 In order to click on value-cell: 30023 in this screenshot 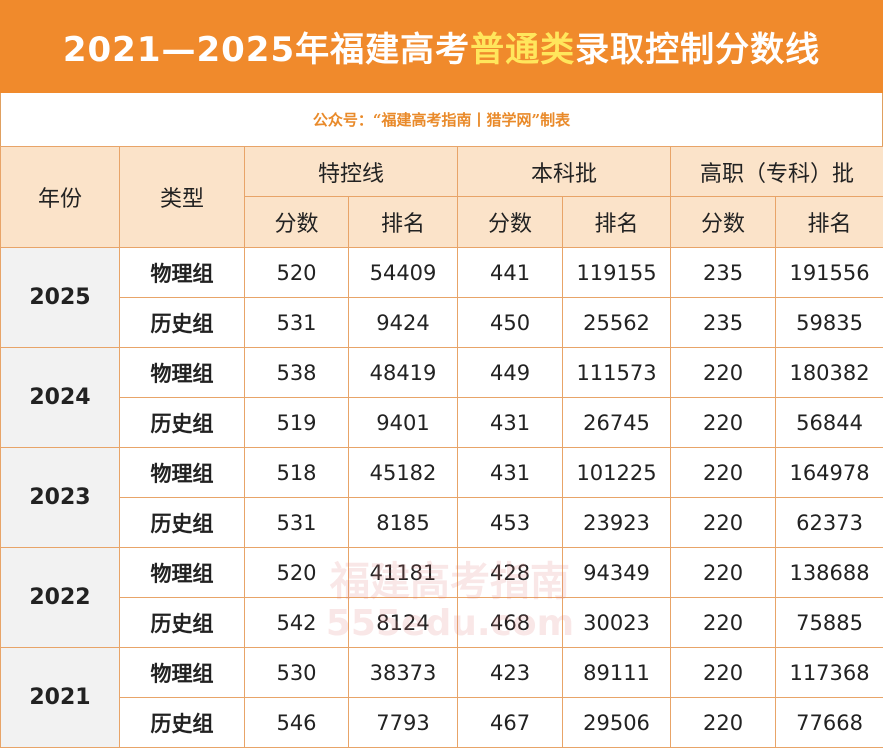, I will do `click(617, 622)`.